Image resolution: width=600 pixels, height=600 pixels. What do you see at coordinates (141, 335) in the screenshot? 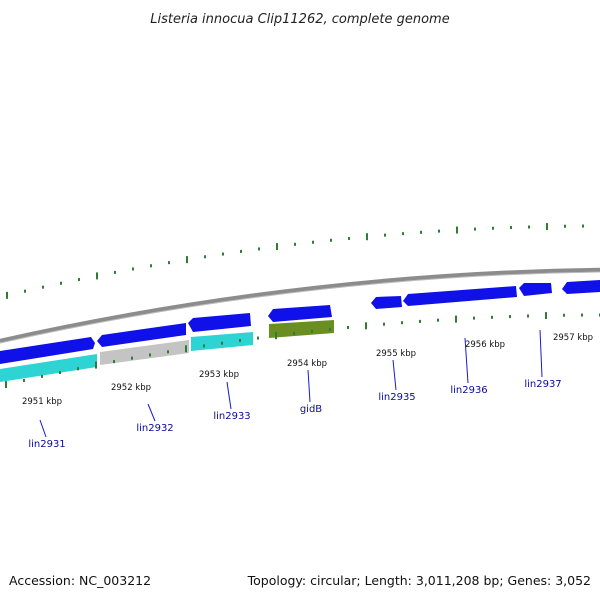
I see `gene-lin2932-arrow` at bounding box center [141, 335].